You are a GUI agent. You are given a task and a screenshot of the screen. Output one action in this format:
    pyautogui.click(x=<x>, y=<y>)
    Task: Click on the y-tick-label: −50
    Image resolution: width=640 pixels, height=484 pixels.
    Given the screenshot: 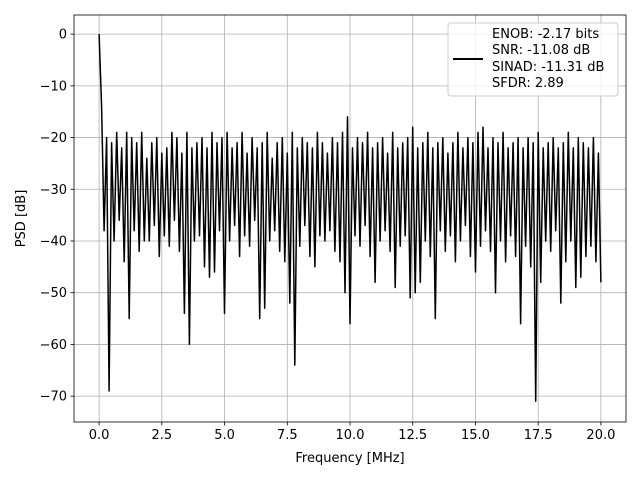 What is the action you would take?
    pyautogui.click(x=53, y=293)
    